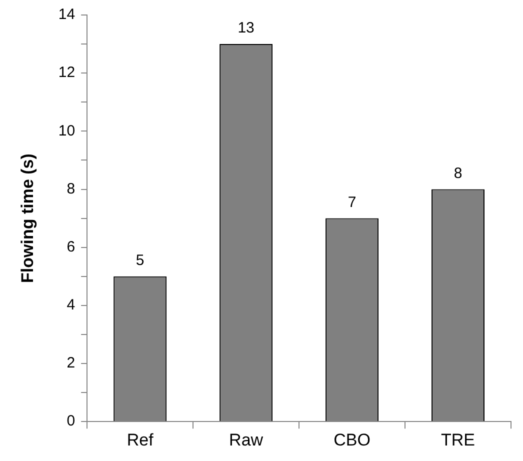 Image resolution: width=523 pixels, height=461 pixels. What do you see at coordinates (246, 440) in the screenshot?
I see `x-tick-label: Raw` at bounding box center [246, 440].